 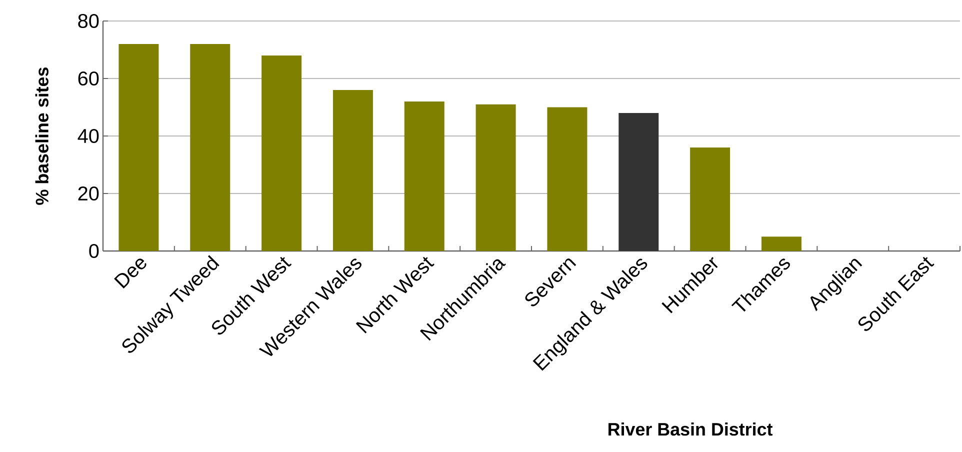 What do you see at coordinates (94, 251) in the screenshot?
I see `y-tick-label: 0` at bounding box center [94, 251].